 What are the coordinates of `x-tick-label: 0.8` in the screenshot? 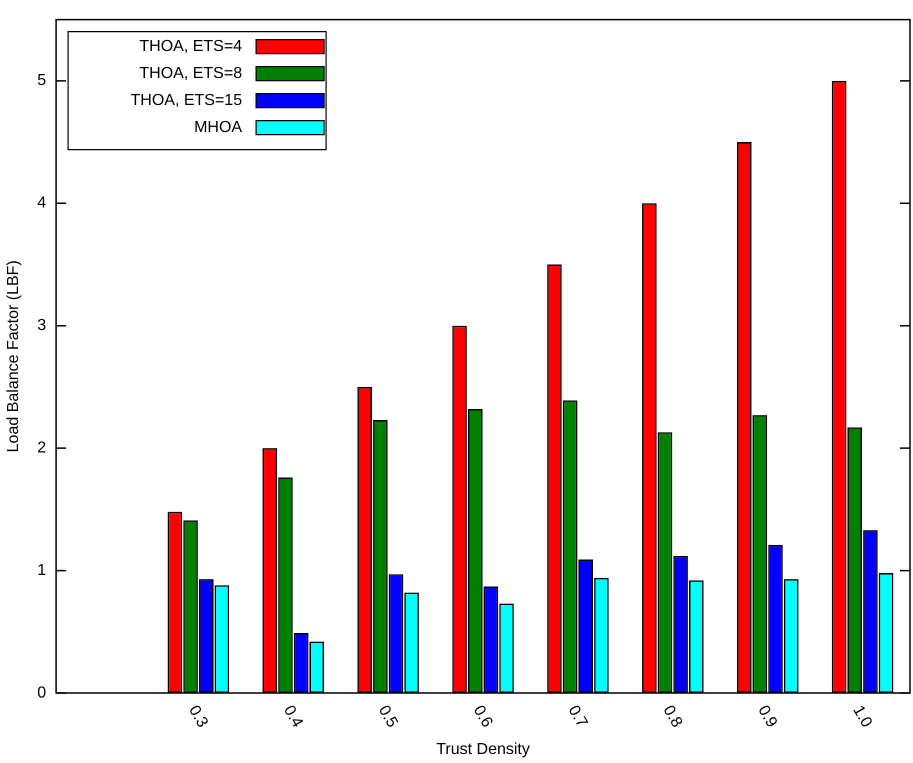 It's located at (673, 716).